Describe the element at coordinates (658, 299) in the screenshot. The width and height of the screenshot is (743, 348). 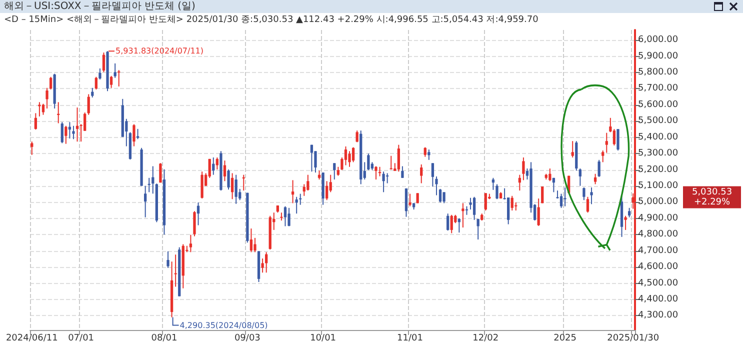
I see `y-tick-label: 4,400.00` at that location.